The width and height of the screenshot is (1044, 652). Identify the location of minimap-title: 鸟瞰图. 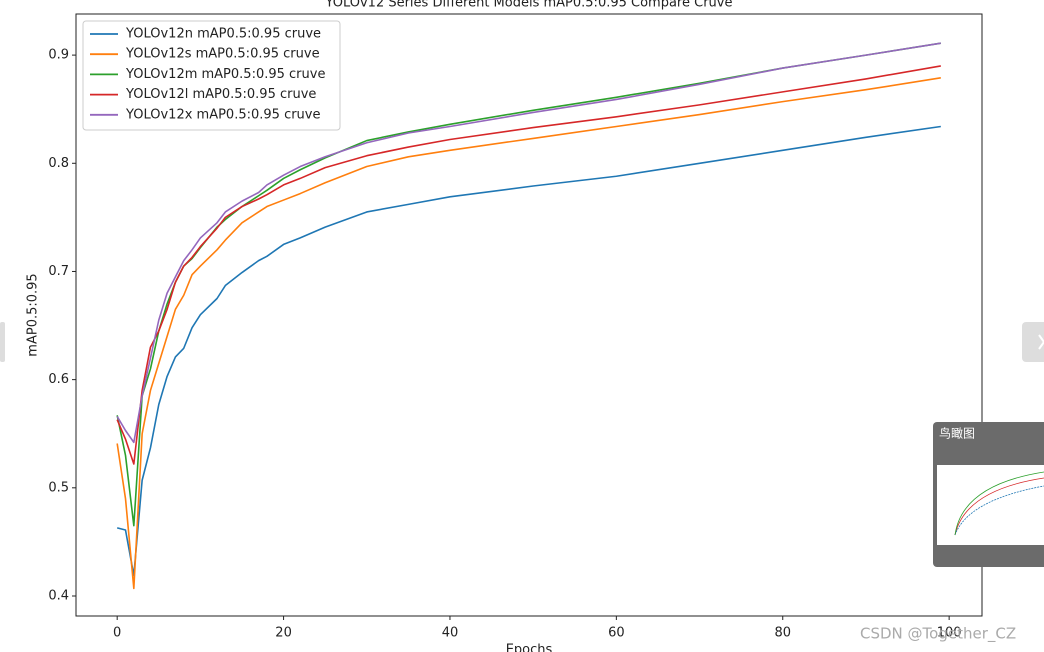
(957, 433).